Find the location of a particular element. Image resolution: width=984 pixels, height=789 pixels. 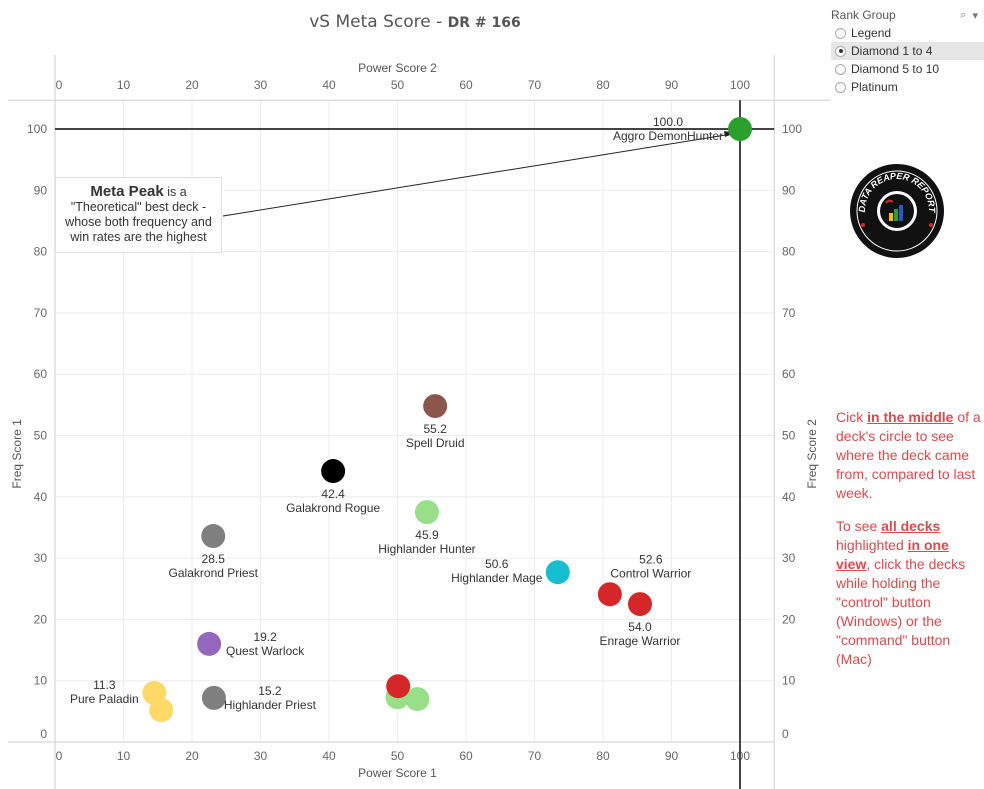

y-right-tick-label: 50 is located at coordinates (789, 436).